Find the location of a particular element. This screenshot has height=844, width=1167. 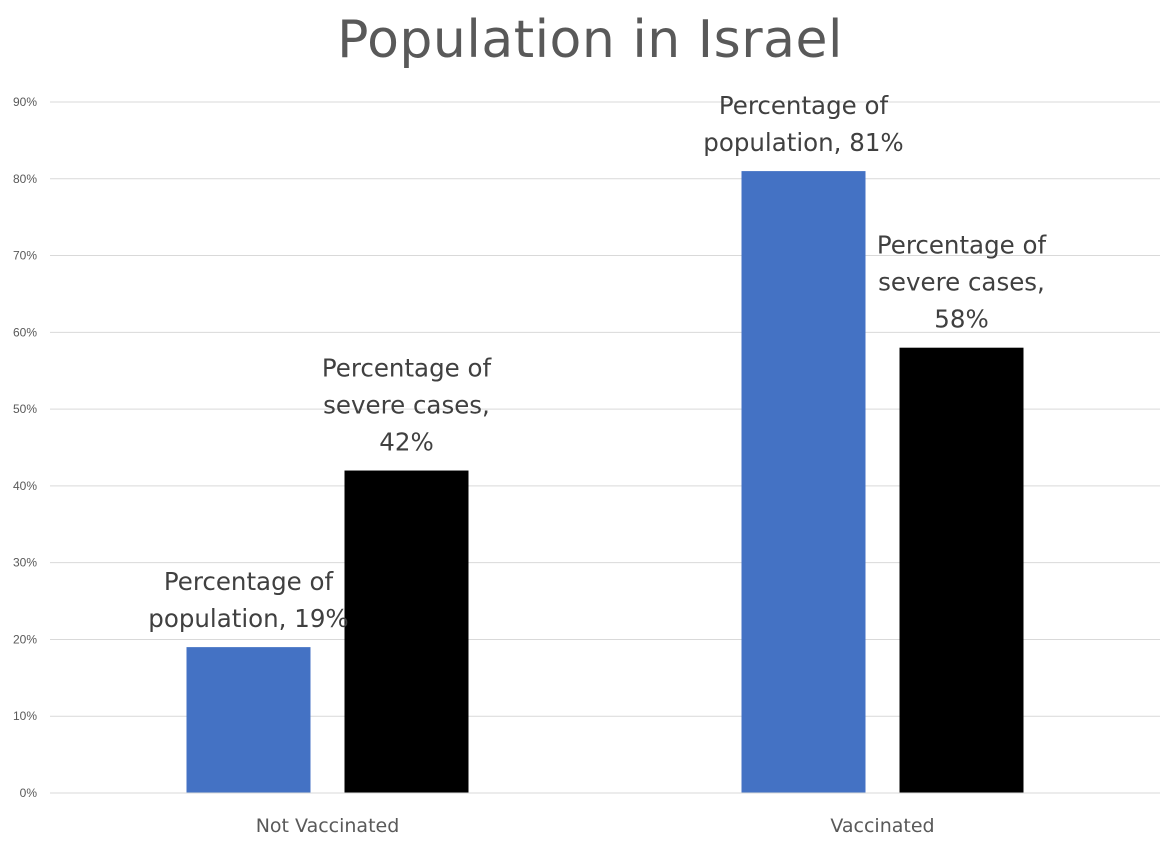

chart-title: Population in Israel is located at coordinates (590, 40).